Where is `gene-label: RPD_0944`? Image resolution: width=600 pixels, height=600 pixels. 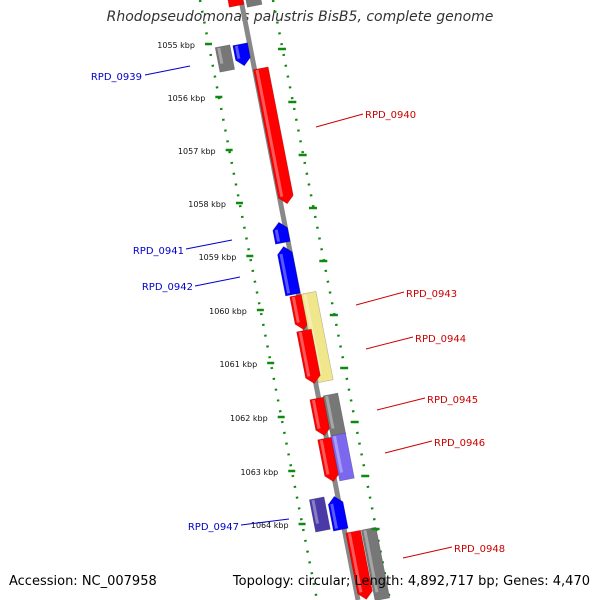 gene-label: RPD_0944 is located at coordinates (440, 339).